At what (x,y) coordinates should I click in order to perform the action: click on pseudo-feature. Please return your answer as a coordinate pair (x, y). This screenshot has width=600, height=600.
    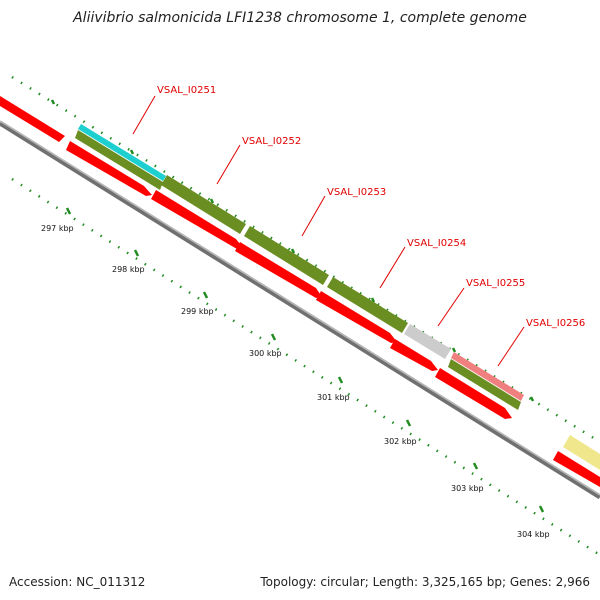
    Looking at the image, I should click on (427, 341).